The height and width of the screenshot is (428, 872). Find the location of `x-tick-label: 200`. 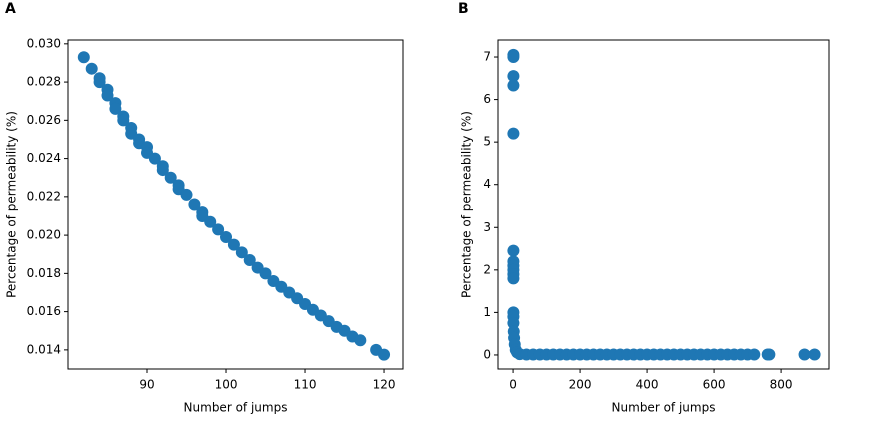

x-tick-label: 200 is located at coordinates (580, 385).